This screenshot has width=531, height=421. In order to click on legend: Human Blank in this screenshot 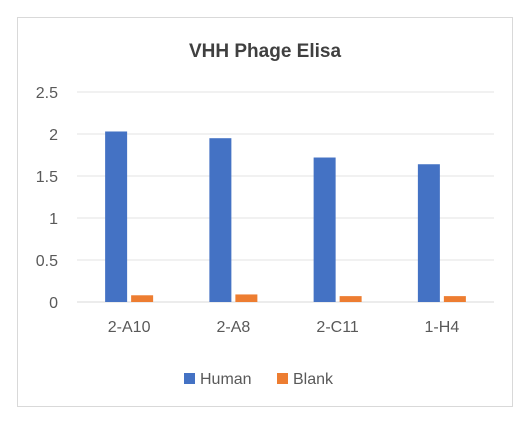, I will do `click(259, 379)`.